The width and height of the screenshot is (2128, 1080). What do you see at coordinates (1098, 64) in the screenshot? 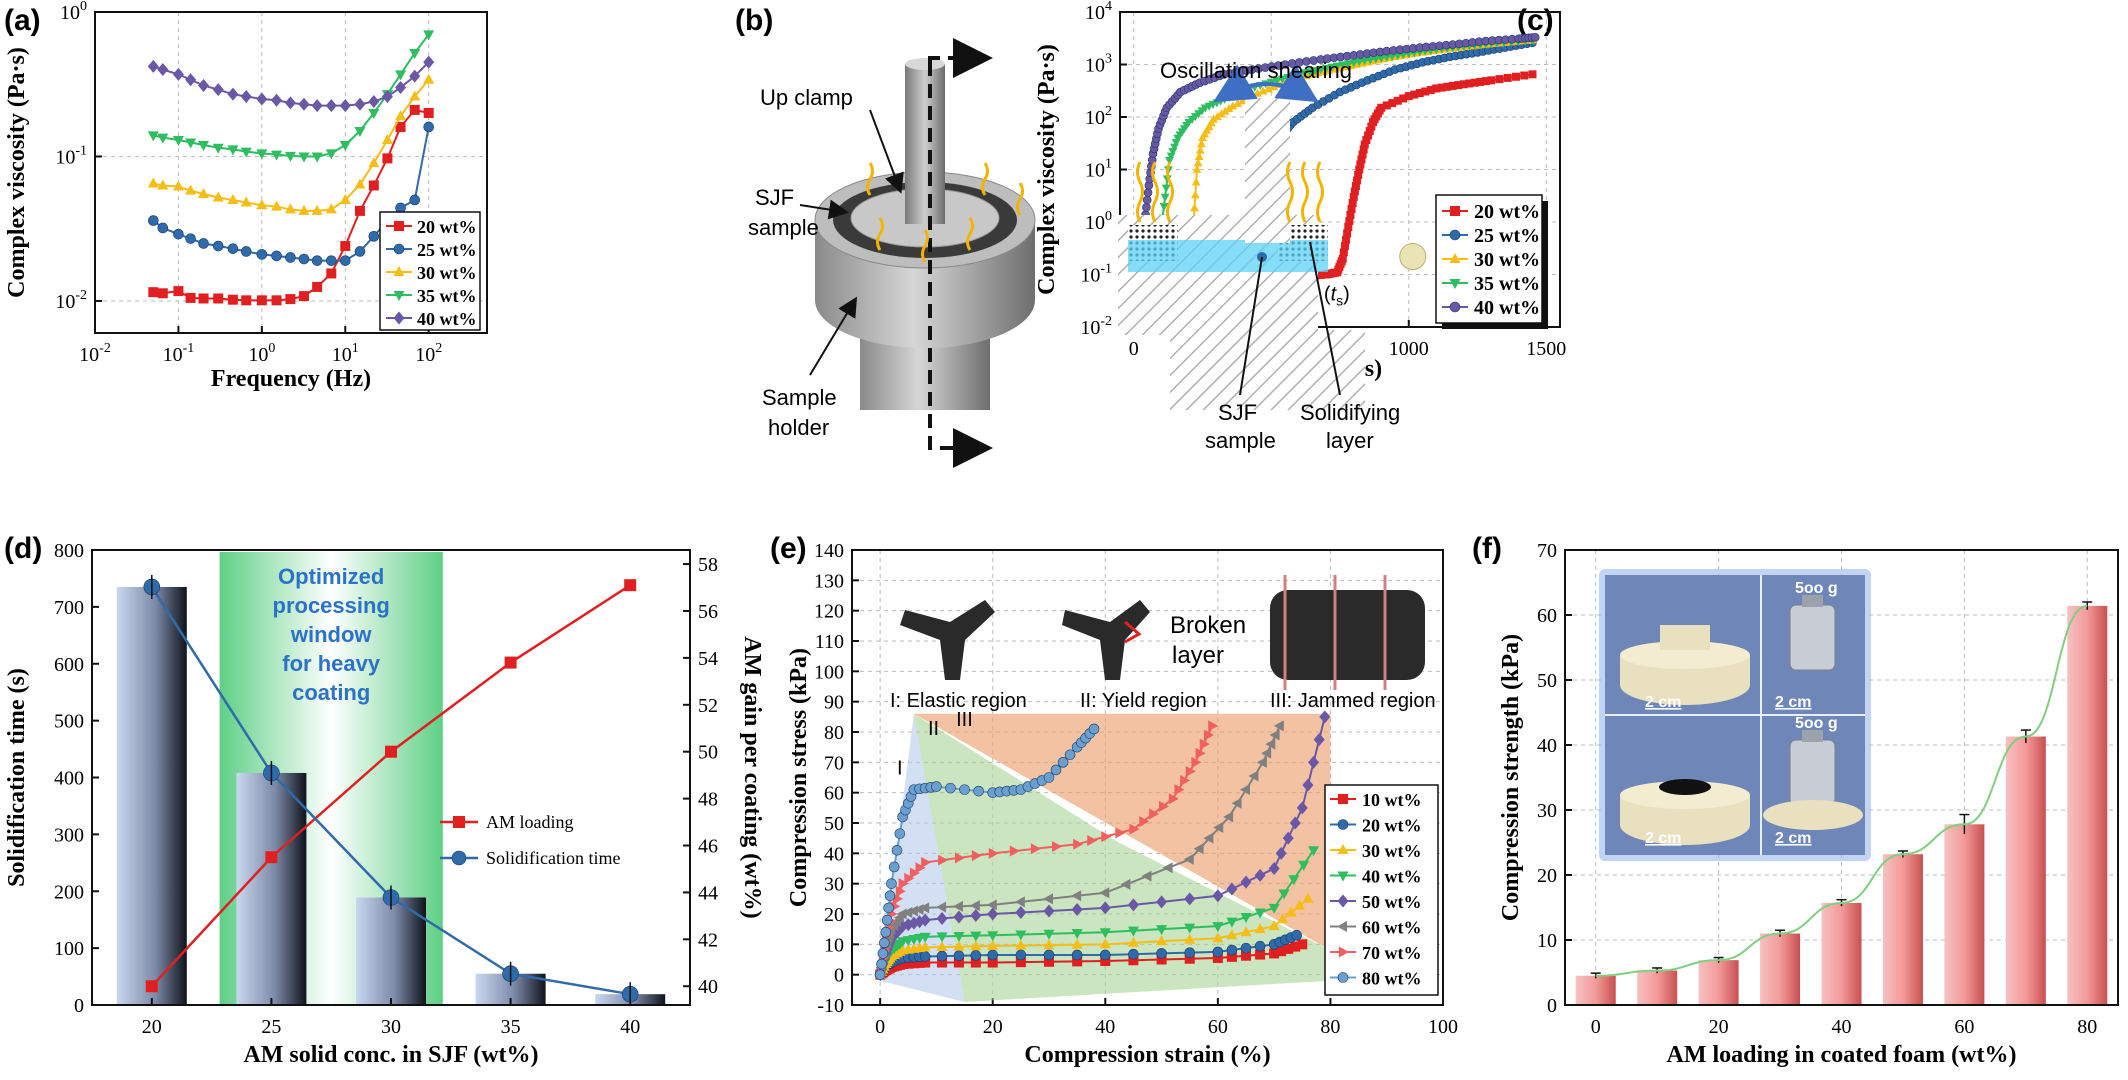
I see `y-tick-label: 10³` at bounding box center [1098, 64].